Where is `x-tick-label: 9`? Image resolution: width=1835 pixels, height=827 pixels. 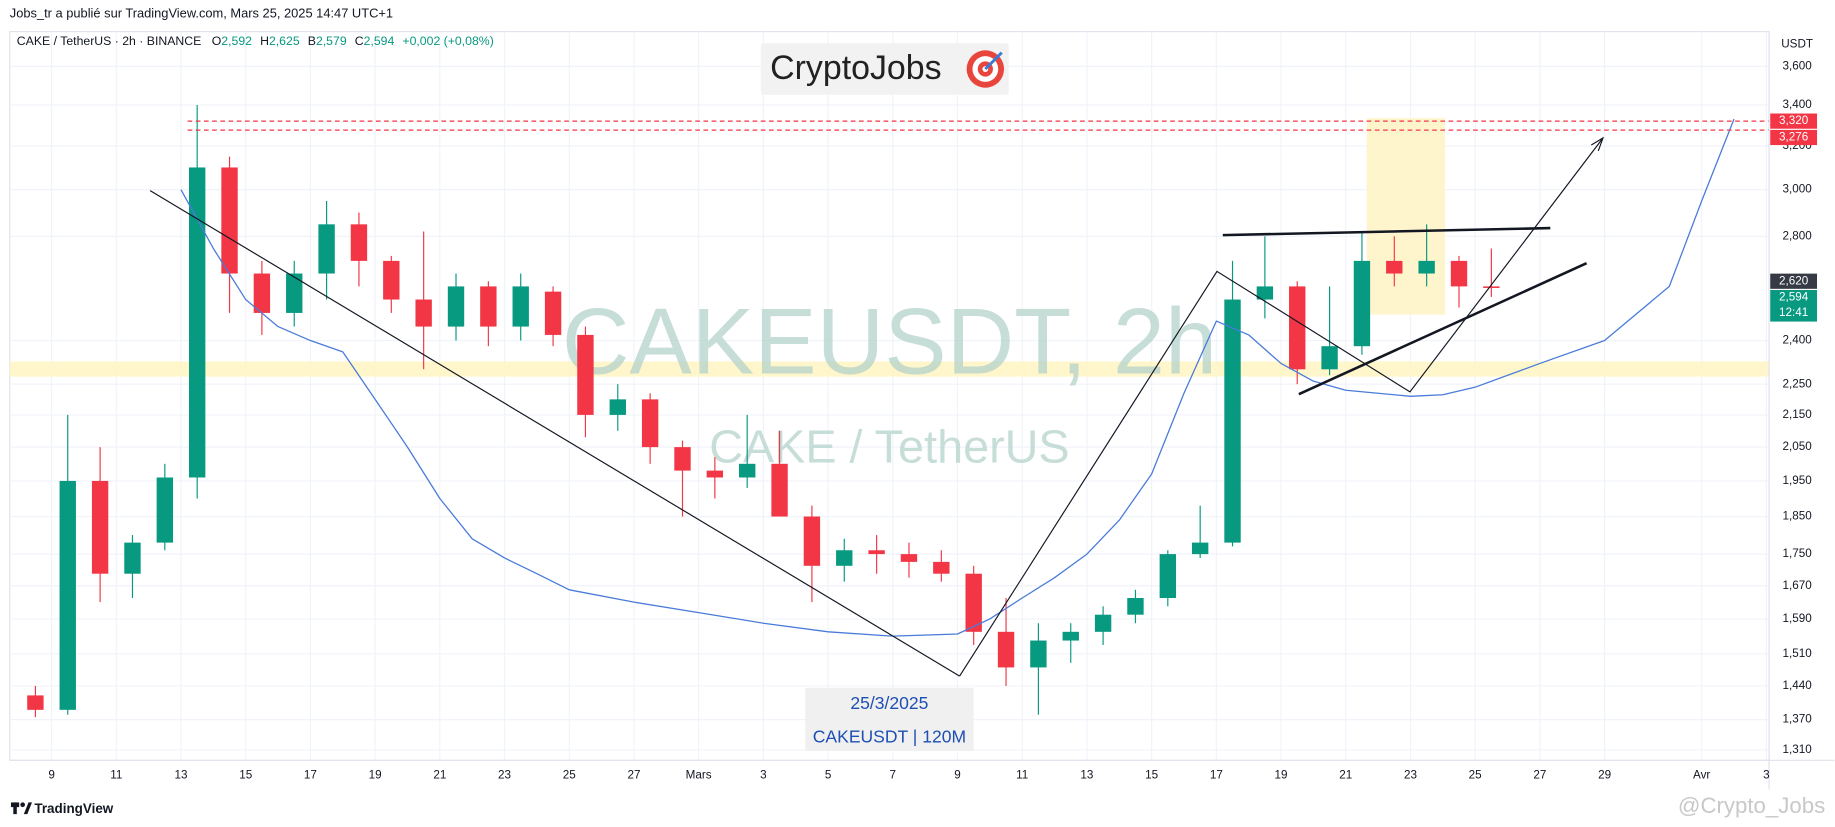
x-tick-label: 9 is located at coordinates (51, 775).